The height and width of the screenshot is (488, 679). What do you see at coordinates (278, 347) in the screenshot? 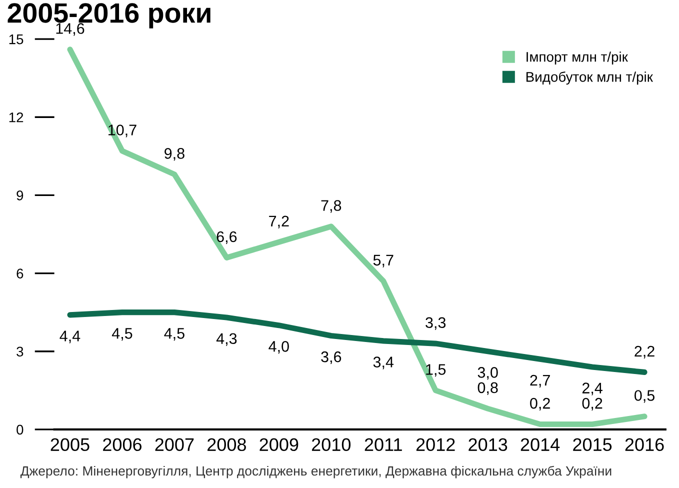
I see `data-label: 4,0` at bounding box center [278, 347].